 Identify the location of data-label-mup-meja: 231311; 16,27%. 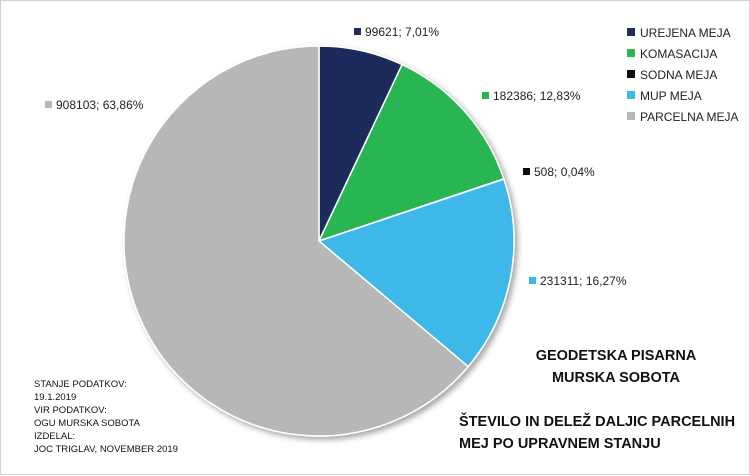
(578, 281).